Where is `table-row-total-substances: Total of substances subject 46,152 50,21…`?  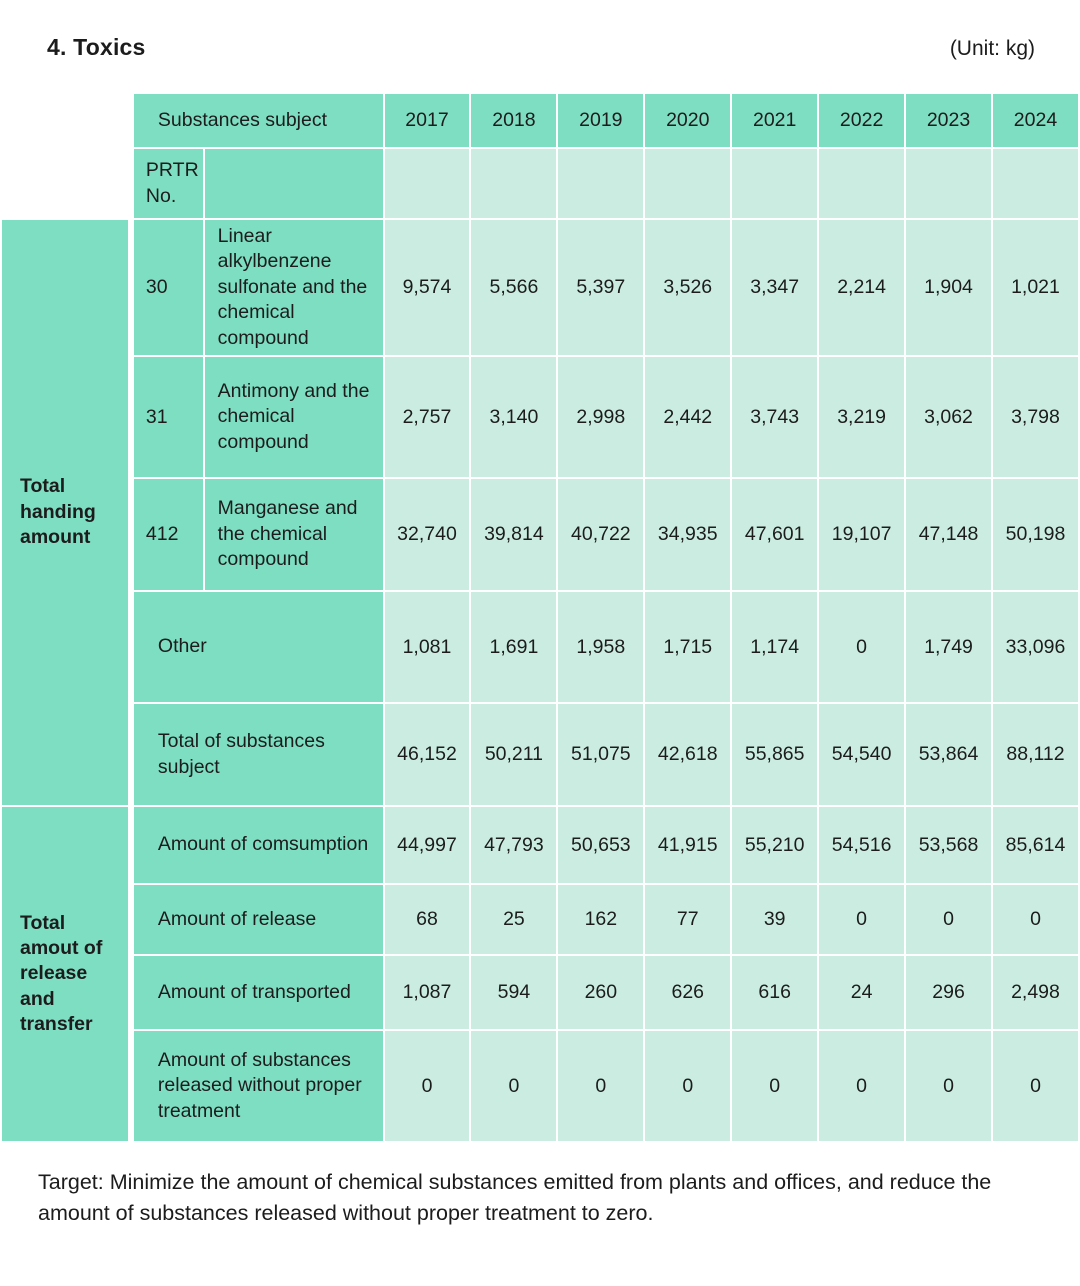
table-row-total-substances: Total of substances subject 46,152 50,21… is located at coordinates (540, 754).